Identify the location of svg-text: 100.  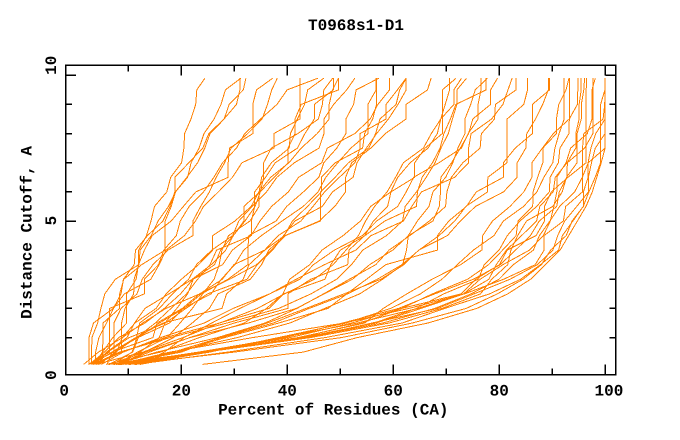
(608, 392).